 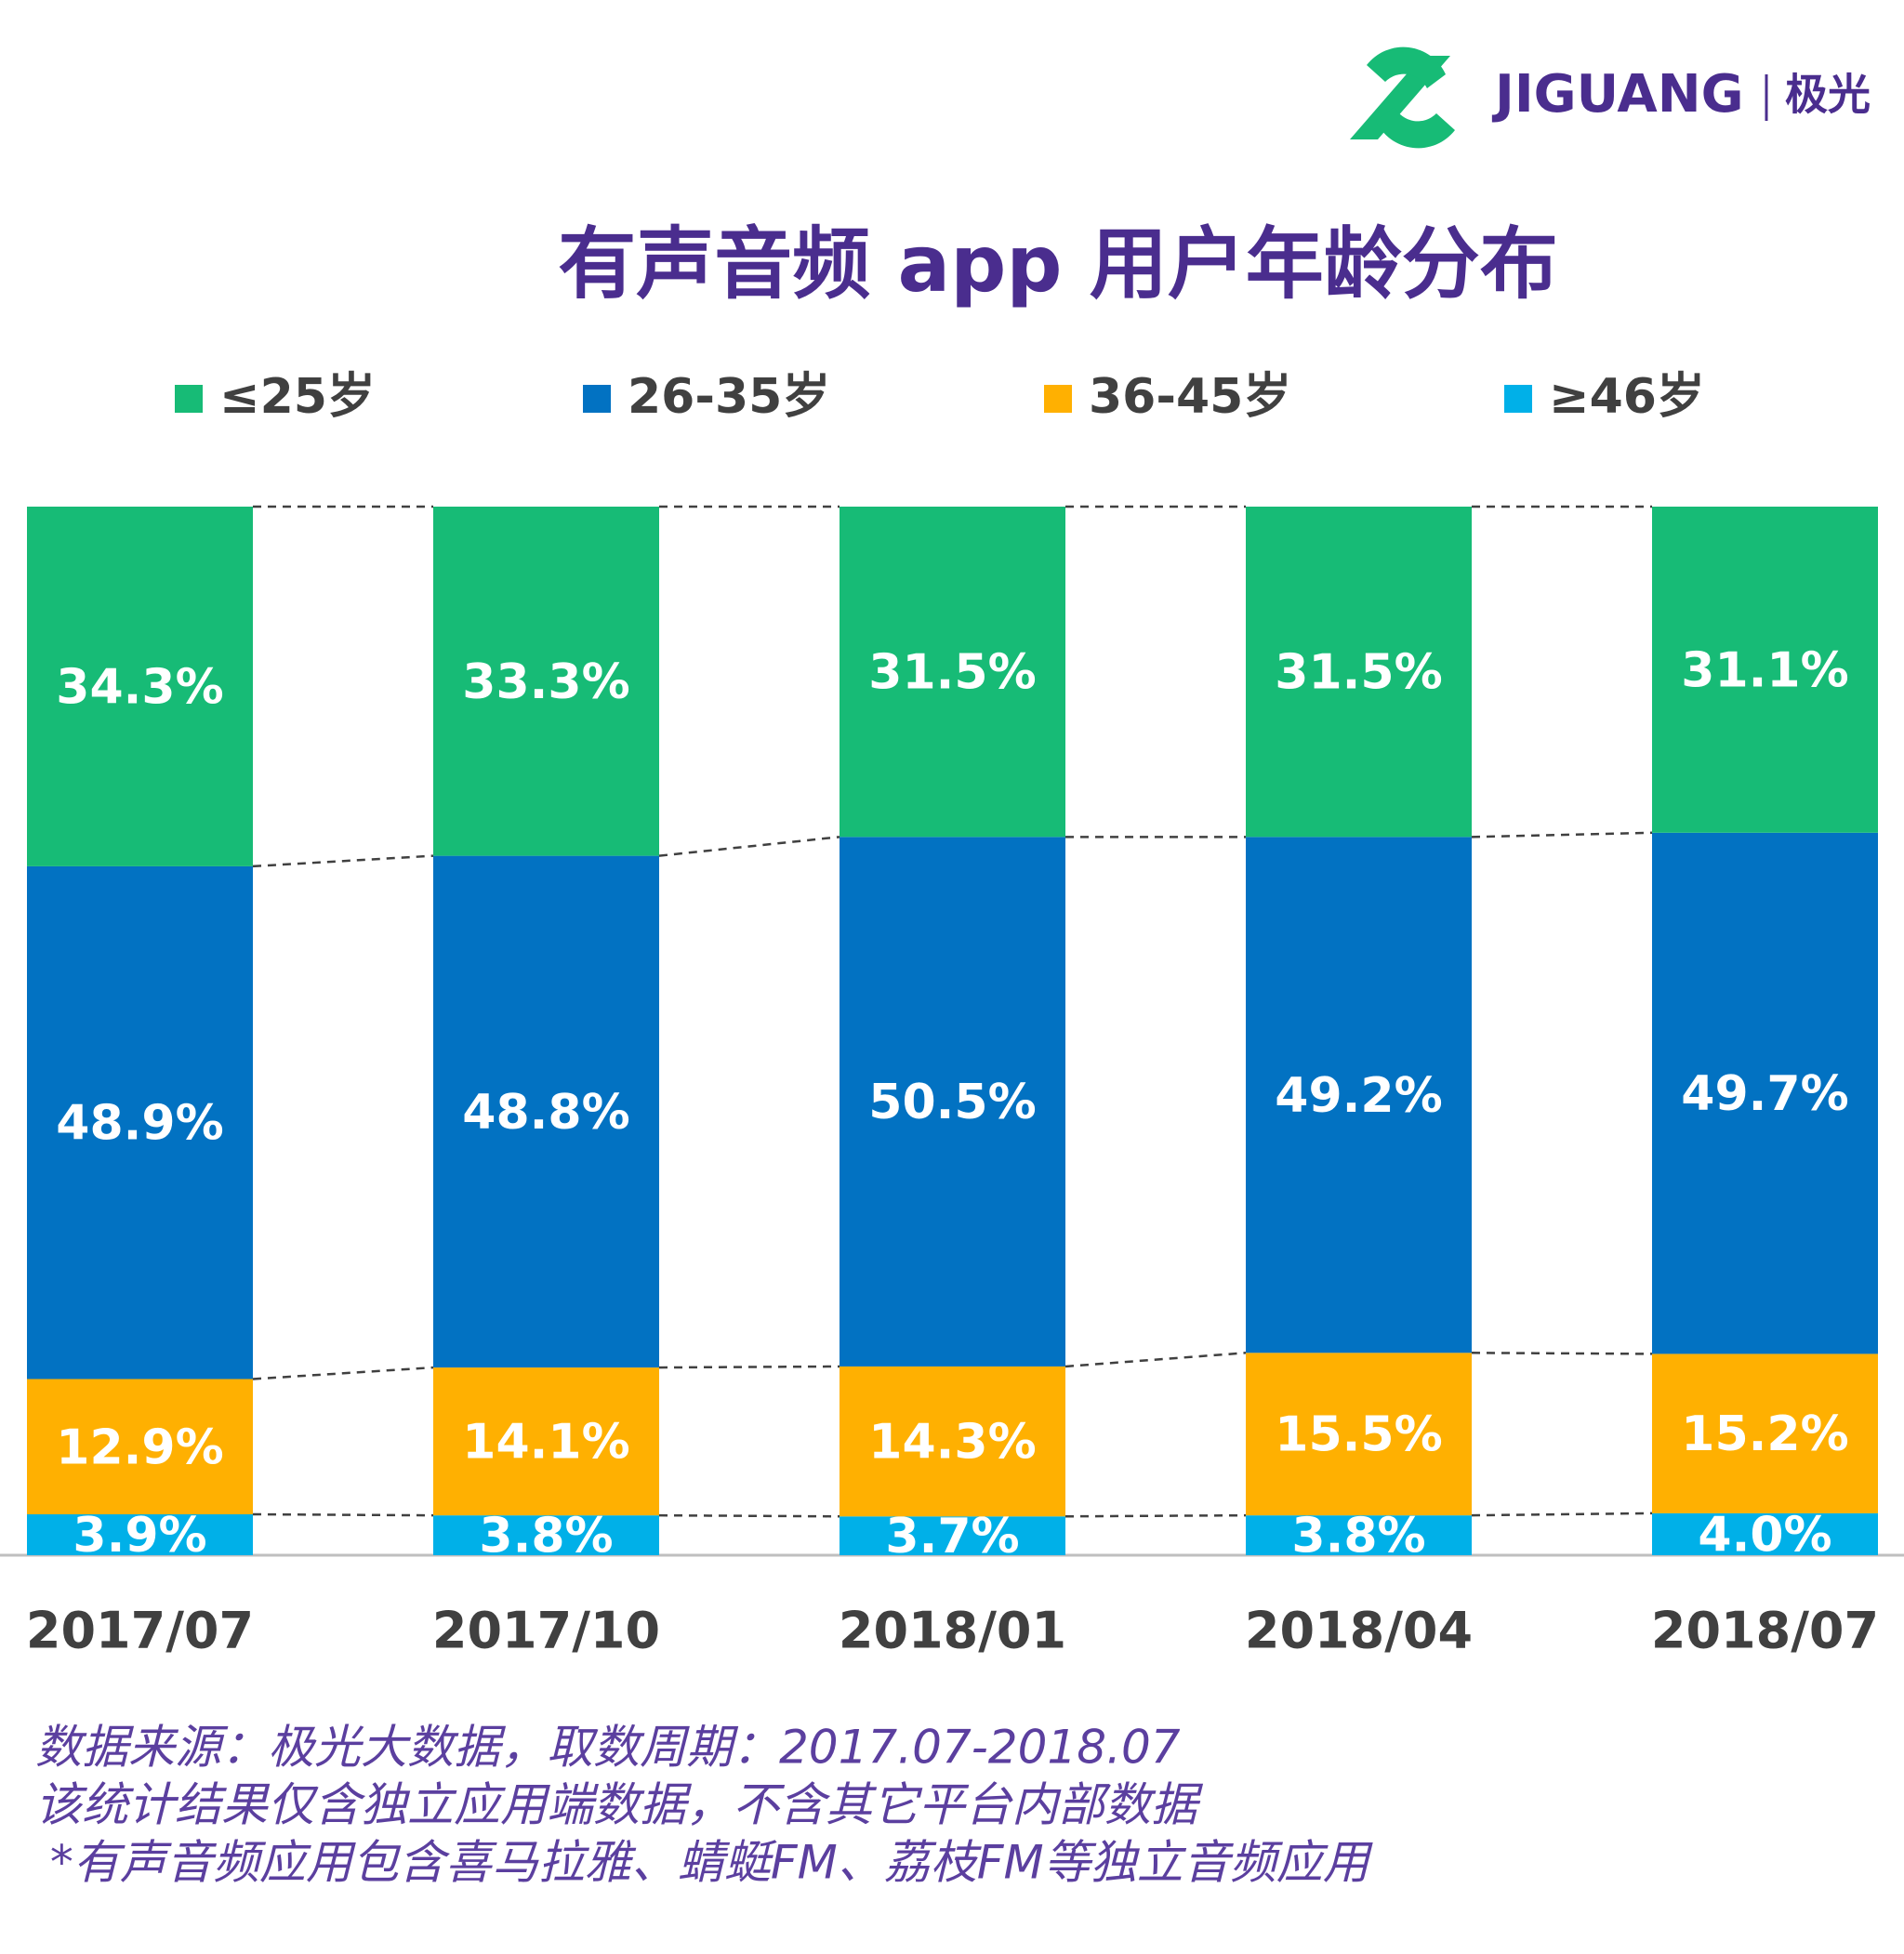 I want to click on value-label: 4.0%, so click(x=1764, y=1535).